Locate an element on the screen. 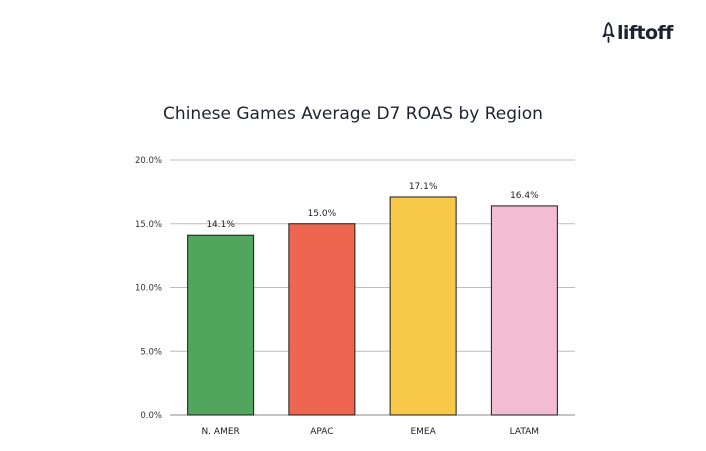 The width and height of the screenshot is (706, 451). brand-name: liftoff is located at coordinates (645, 33).